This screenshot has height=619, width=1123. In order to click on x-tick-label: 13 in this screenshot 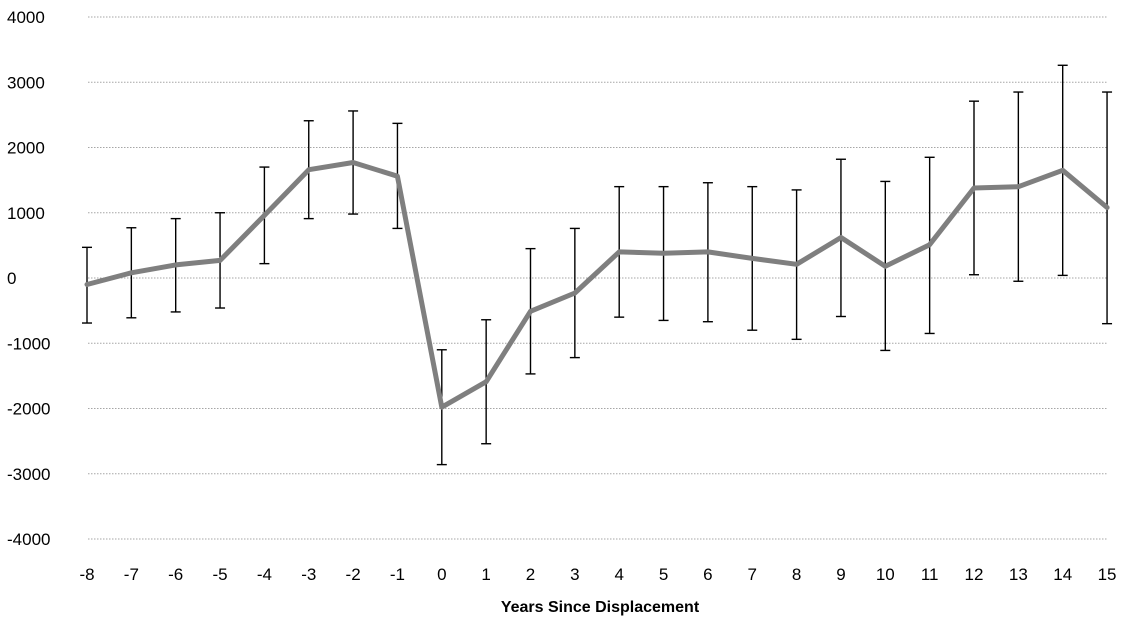, I will do `click(1018, 574)`.